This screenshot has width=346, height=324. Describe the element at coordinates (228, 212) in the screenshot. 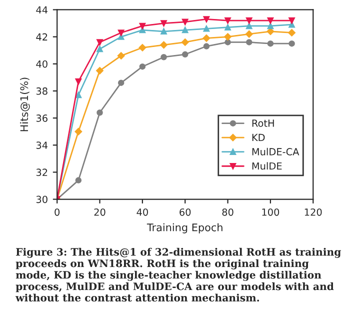

I see `x-tick-label: 80` at that location.